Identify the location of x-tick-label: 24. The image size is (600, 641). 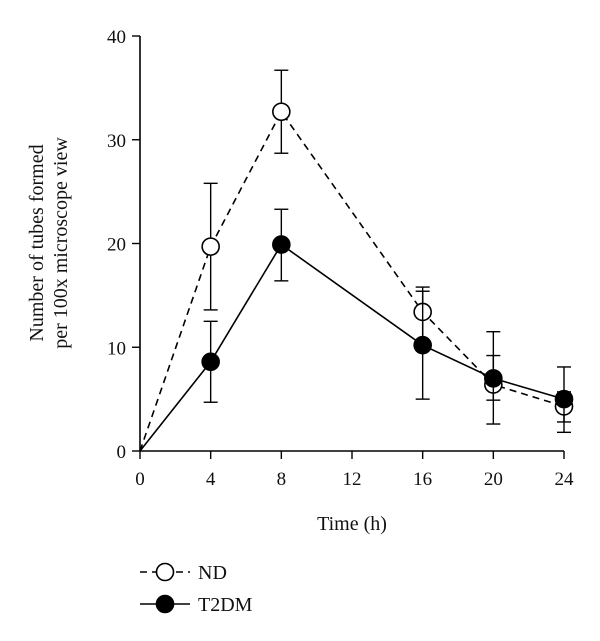
(565, 479).